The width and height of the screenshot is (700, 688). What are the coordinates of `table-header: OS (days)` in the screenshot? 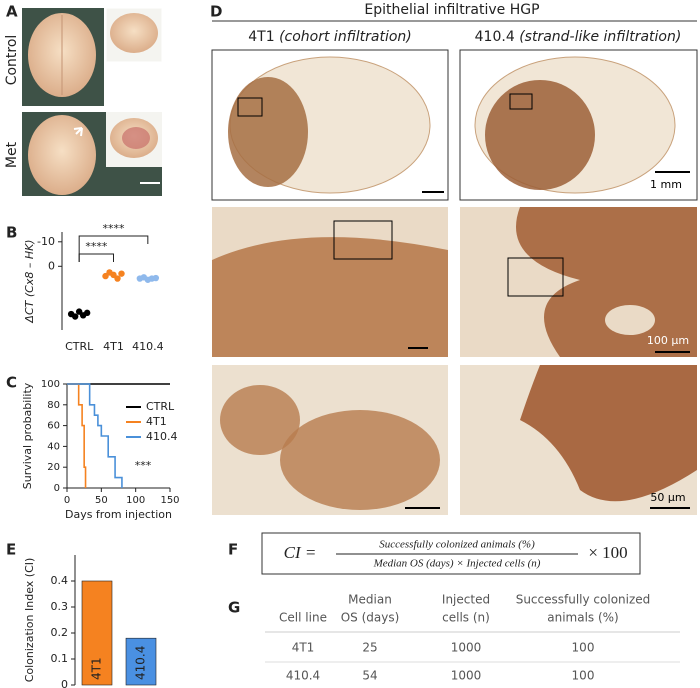 It's located at (370, 618).